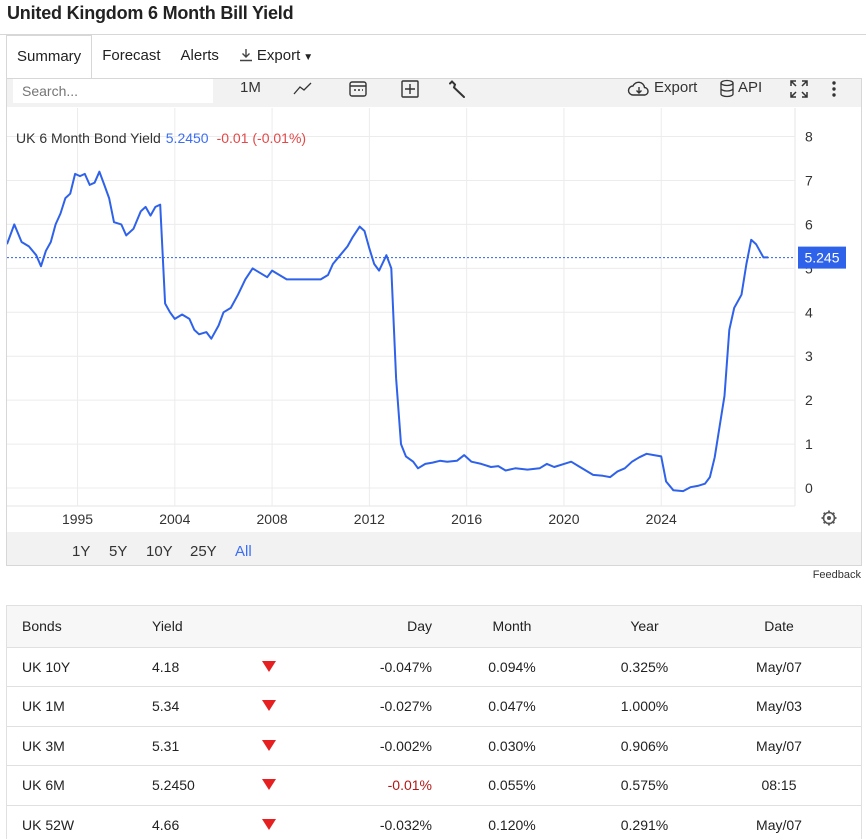 The height and width of the screenshot is (839, 866). Describe the element at coordinates (809, 180) in the screenshot. I see `y-tick-label: 7` at that location.